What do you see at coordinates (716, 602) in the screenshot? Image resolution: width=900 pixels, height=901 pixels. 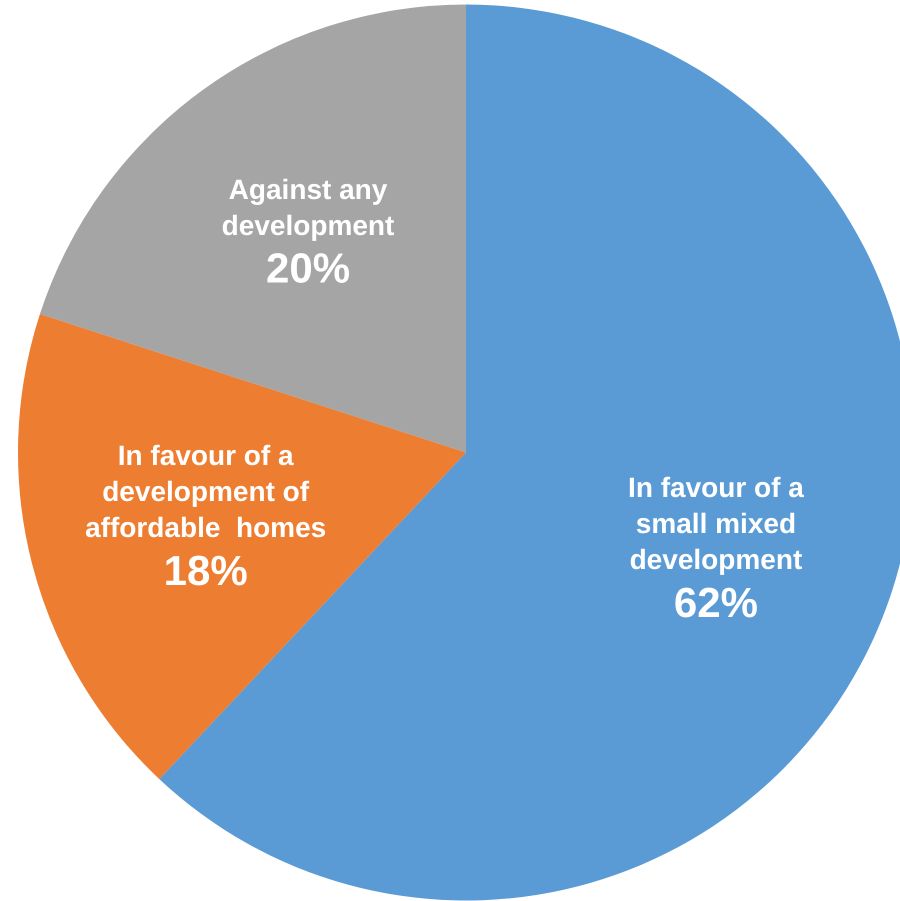 I see `data-label: 62%` at bounding box center [716, 602].